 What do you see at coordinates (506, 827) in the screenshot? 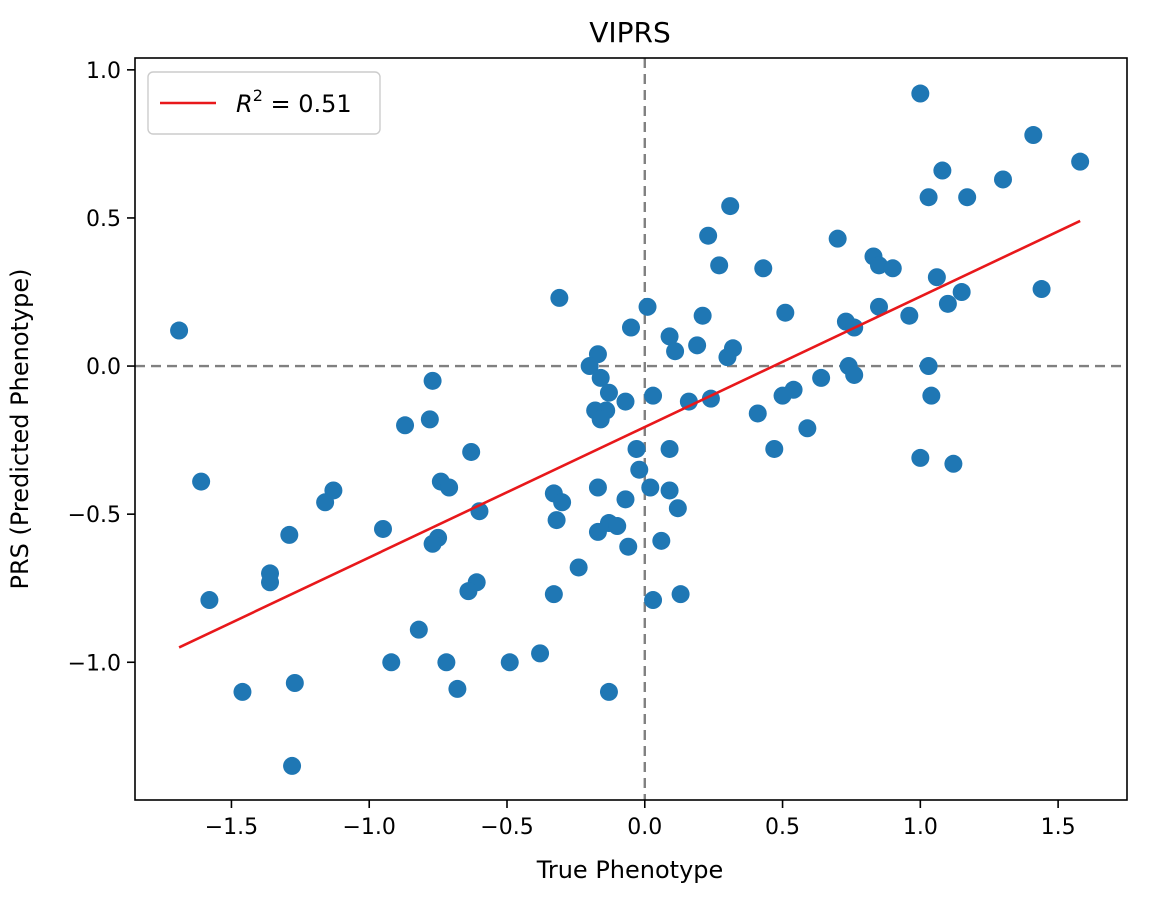
I see `x-tick-label: −0.5` at bounding box center [506, 827].